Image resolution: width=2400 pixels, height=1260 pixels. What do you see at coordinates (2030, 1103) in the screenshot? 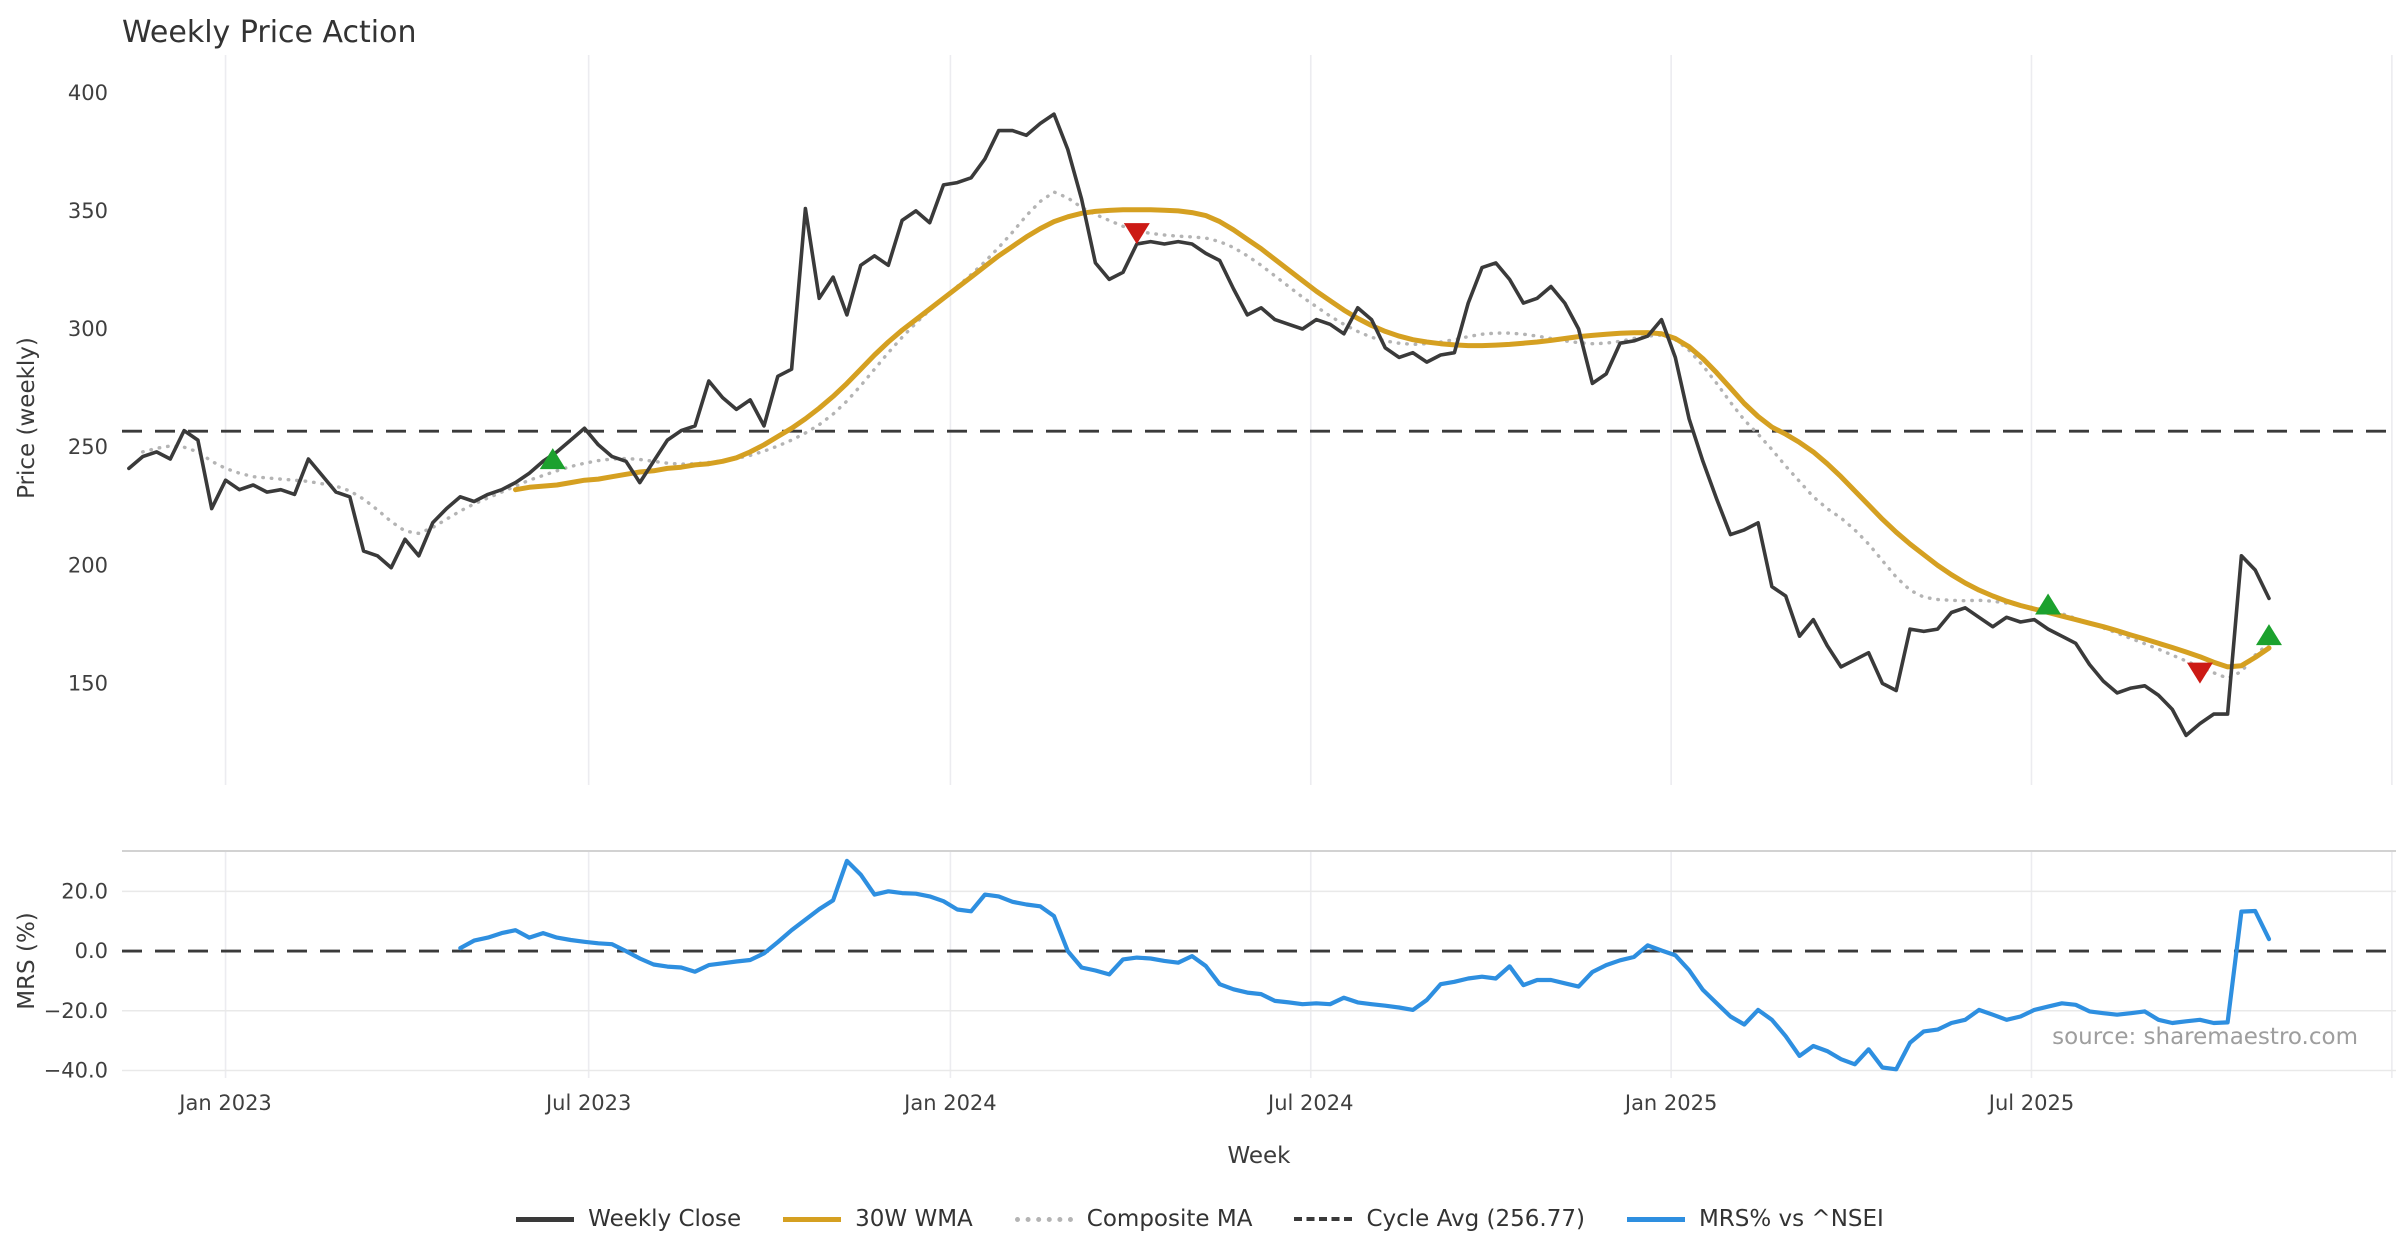
I see `x-tick-label: Jul 2025` at bounding box center [2030, 1103].